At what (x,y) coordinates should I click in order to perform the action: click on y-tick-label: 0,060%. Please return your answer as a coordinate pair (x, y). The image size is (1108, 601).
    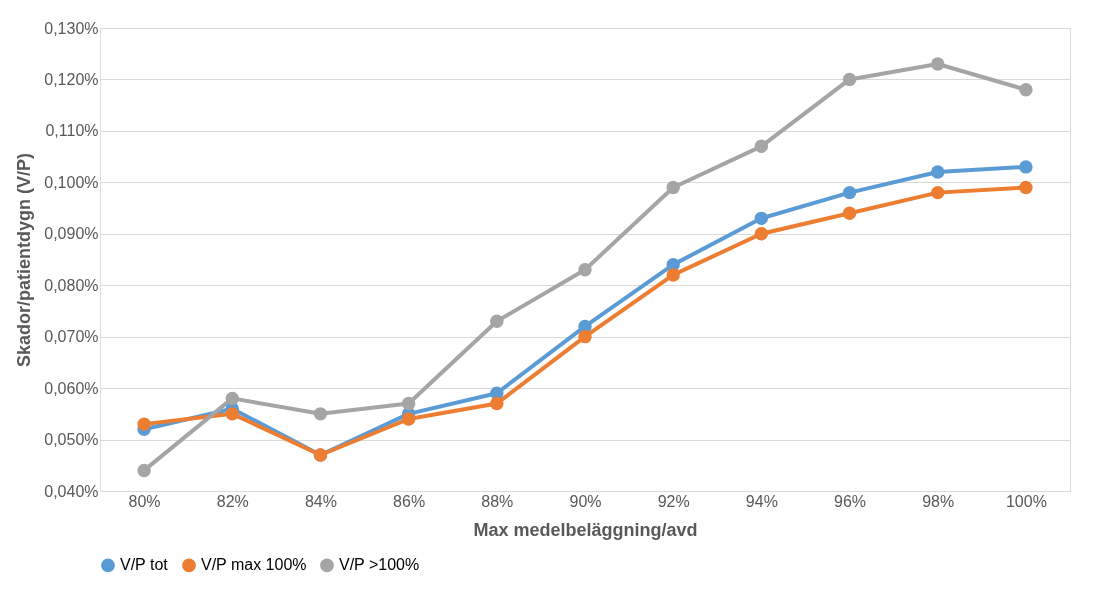
    Looking at the image, I should click on (71, 388).